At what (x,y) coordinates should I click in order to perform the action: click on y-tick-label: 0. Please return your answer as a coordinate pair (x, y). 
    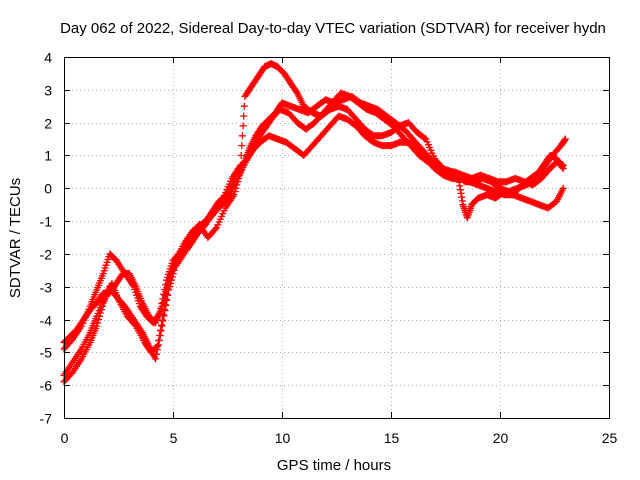
    Looking at the image, I should click on (48, 189).